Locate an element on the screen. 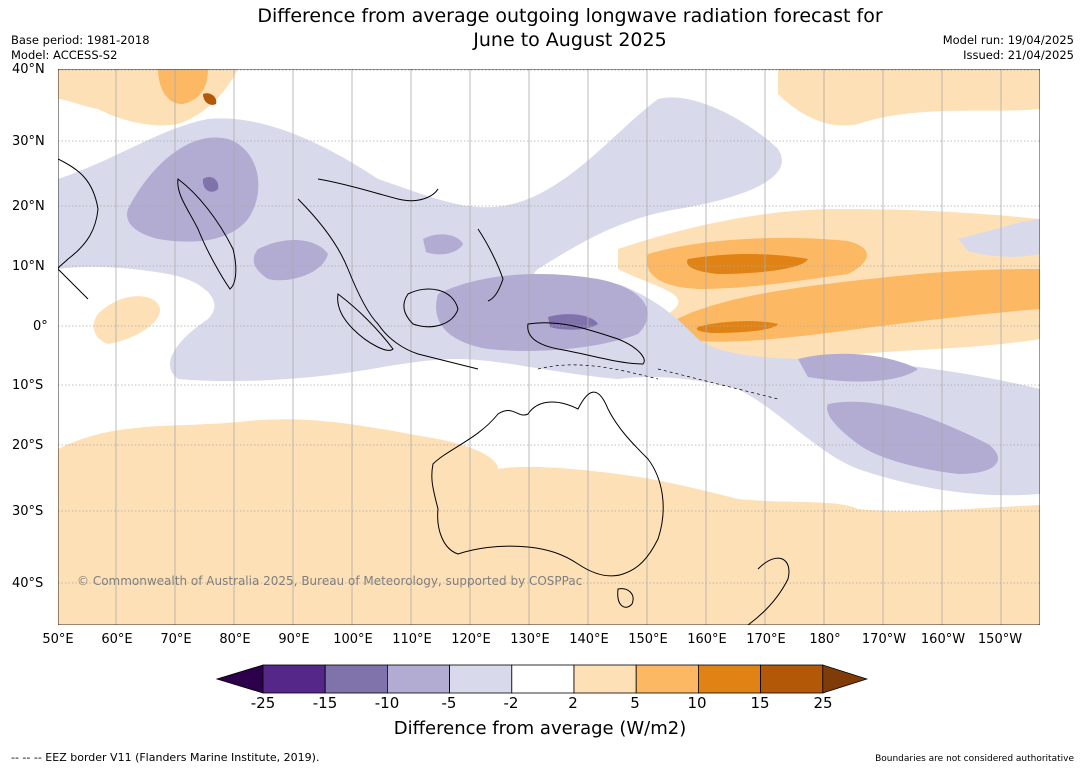 Image resolution: width=1085 pixels, height=770 pixels. meta-right: Model run: 19/04/2025 Issued: 21/04/2025 is located at coordinates (1008, 48).